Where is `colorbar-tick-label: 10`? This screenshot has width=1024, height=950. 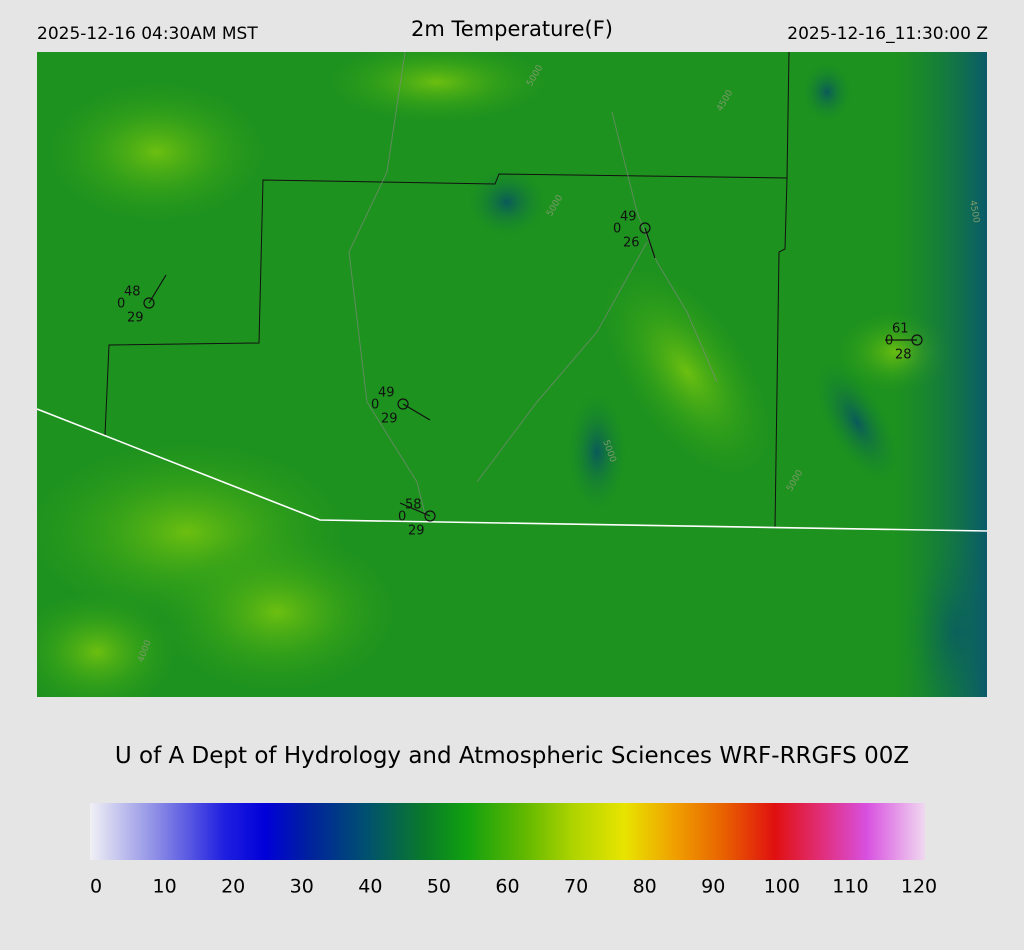
colorbar-tick-label: 10 is located at coordinates (164, 887).